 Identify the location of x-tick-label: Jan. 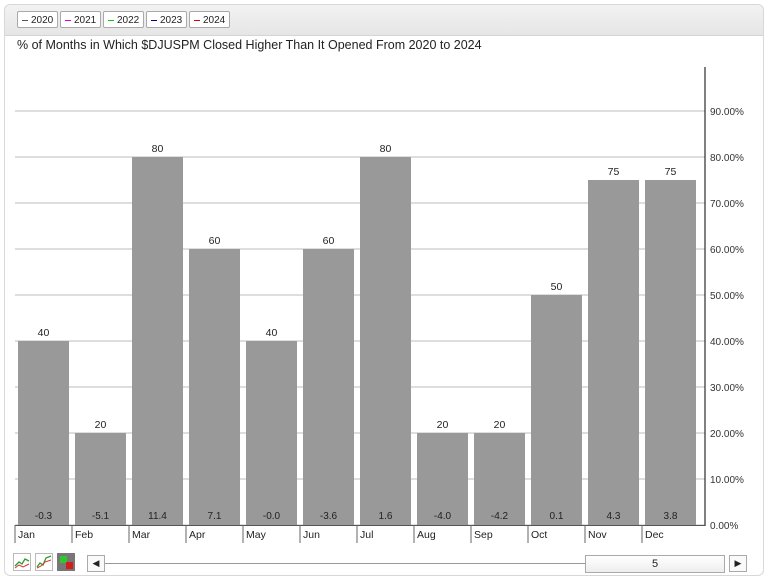
(26, 535).